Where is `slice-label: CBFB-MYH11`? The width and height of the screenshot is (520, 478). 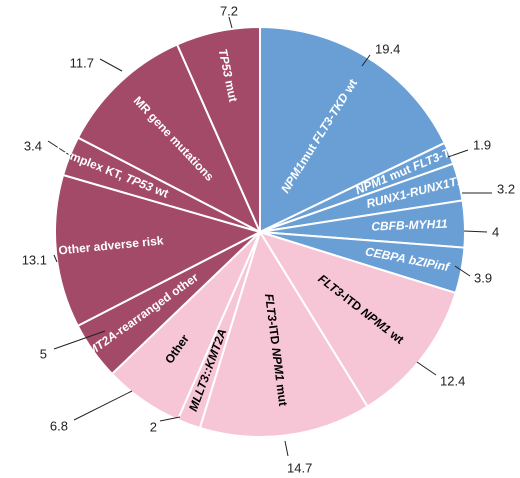 slice-label: CBFB-MYH11 is located at coordinates (409, 225).